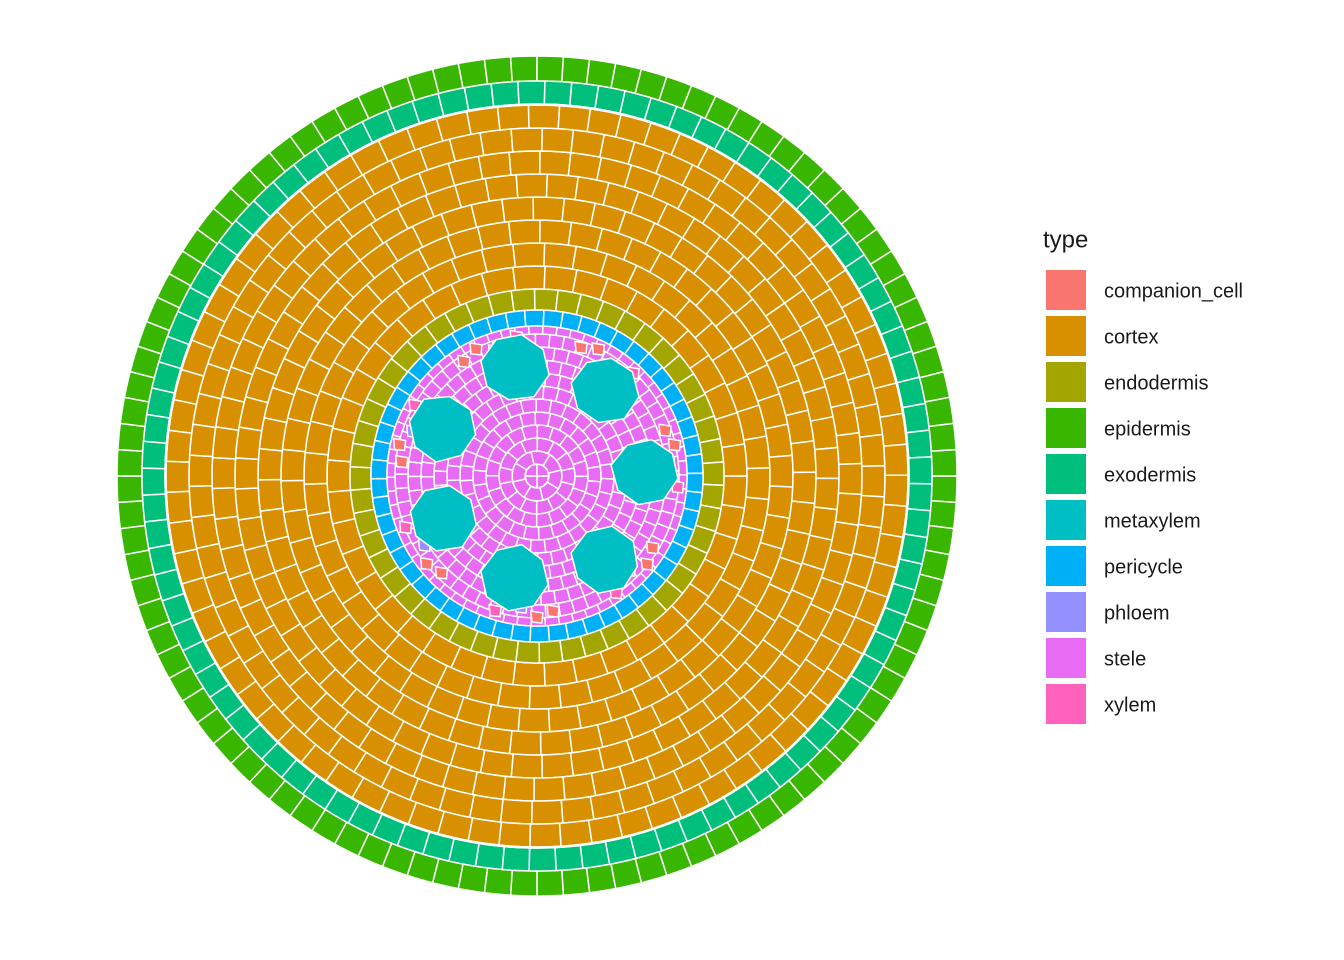  What do you see at coordinates (1143, 567) in the screenshot?
I see `legend-label: pericycle` at bounding box center [1143, 567].